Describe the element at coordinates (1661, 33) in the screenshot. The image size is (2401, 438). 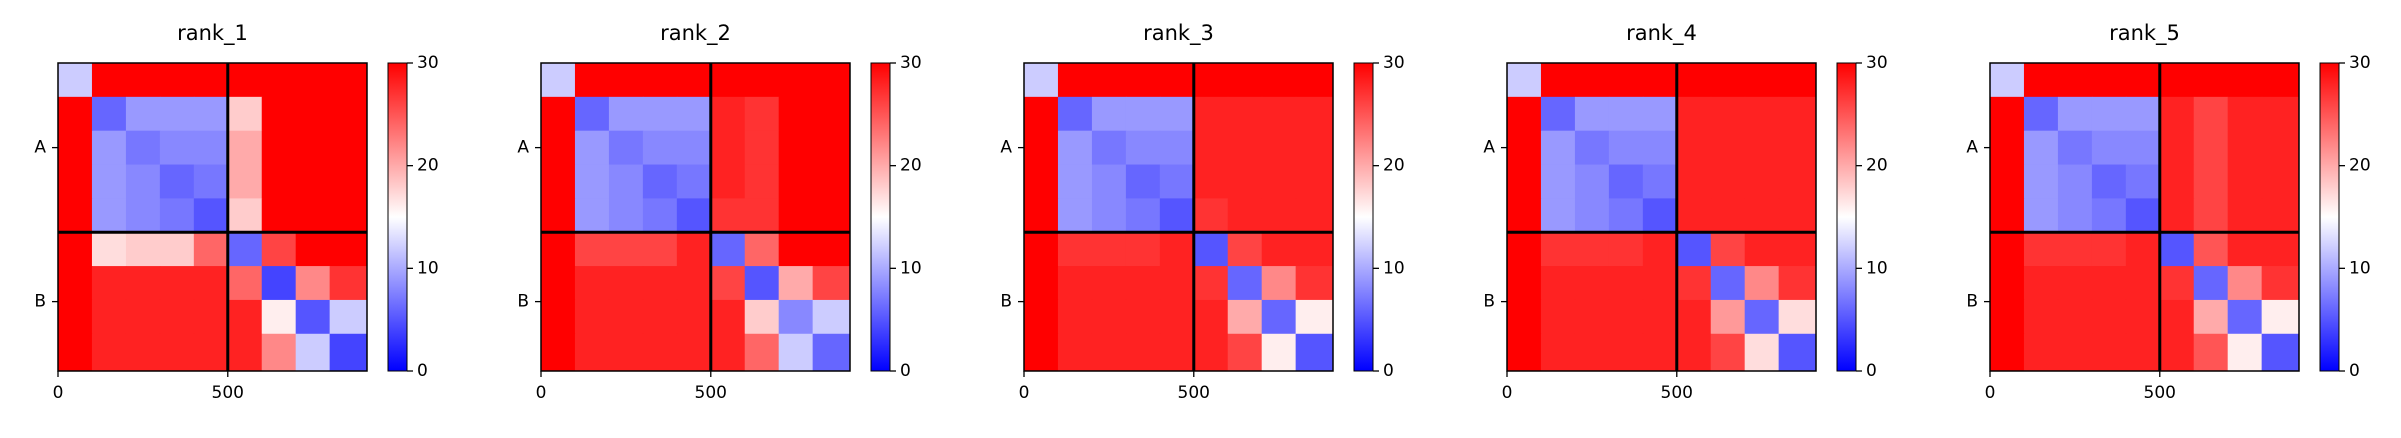
I see `panel-title: rank_4` at that location.